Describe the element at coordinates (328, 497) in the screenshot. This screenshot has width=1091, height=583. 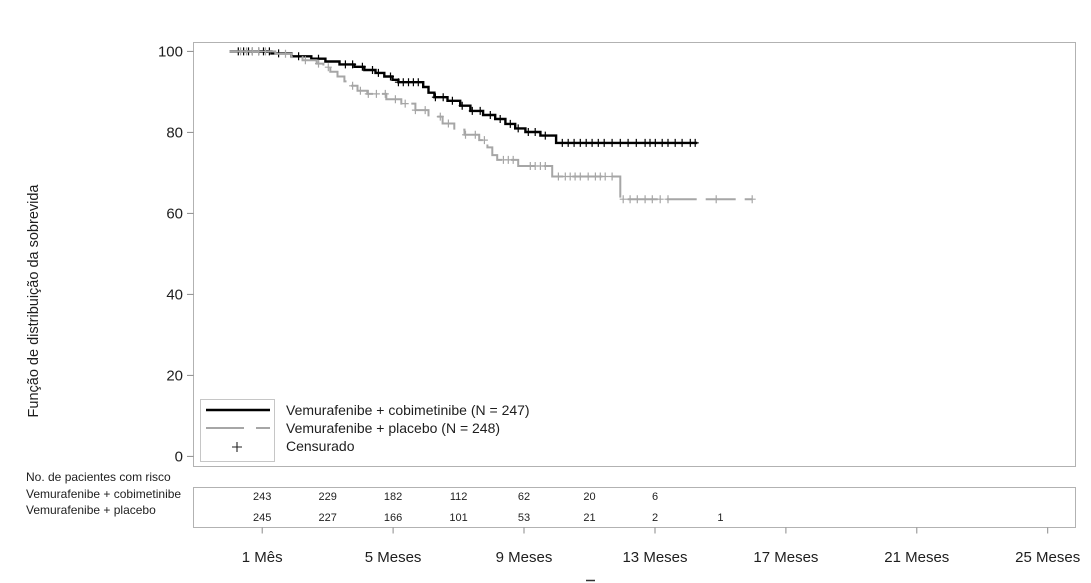
I see `risk-count: 229` at that location.